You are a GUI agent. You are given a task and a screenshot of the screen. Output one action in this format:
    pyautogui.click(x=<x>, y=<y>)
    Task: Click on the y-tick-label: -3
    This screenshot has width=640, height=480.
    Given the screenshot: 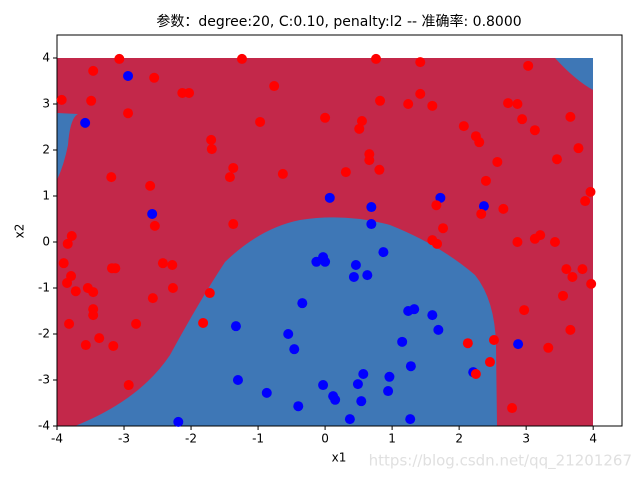 What is the action you would take?
    pyautogui.click(x=44, y=380)
    